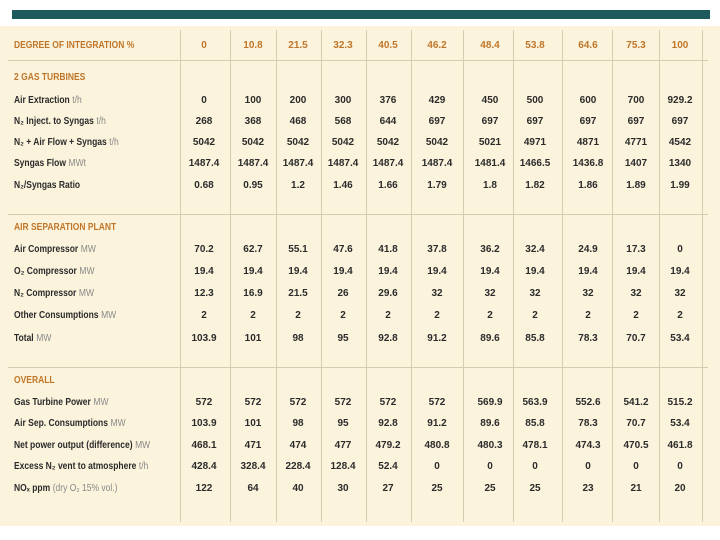  What do you see at coordinates (490, 338) in the screenshot?
I see `cell-value: 89.6` at bounding box center [490, 338].